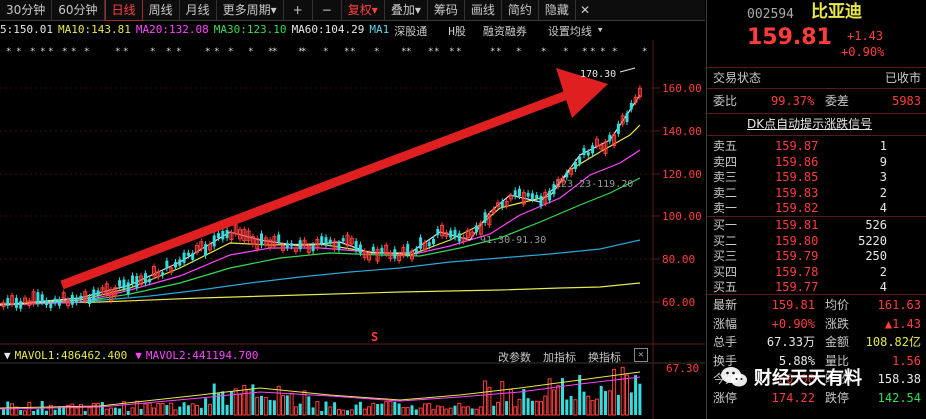  What do you see at coordinates (682, 88) in the screenshot?
I see `axis-160: 160.00` at bounding box center [682, 88].